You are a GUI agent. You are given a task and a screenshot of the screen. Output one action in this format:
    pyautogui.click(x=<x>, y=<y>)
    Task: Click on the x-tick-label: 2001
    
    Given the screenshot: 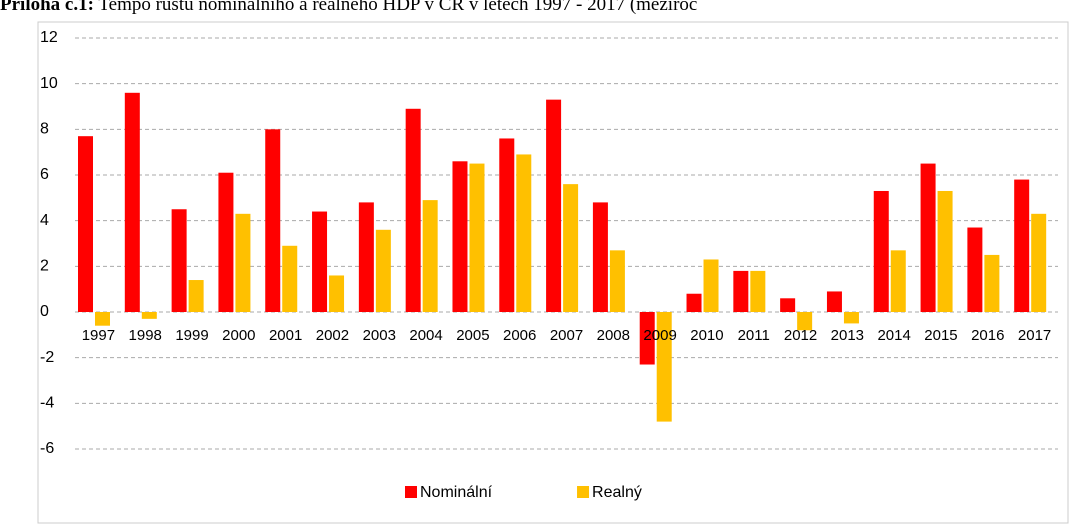 What is the action you would take?
    pyautogui.click(x=285, y=335)
    